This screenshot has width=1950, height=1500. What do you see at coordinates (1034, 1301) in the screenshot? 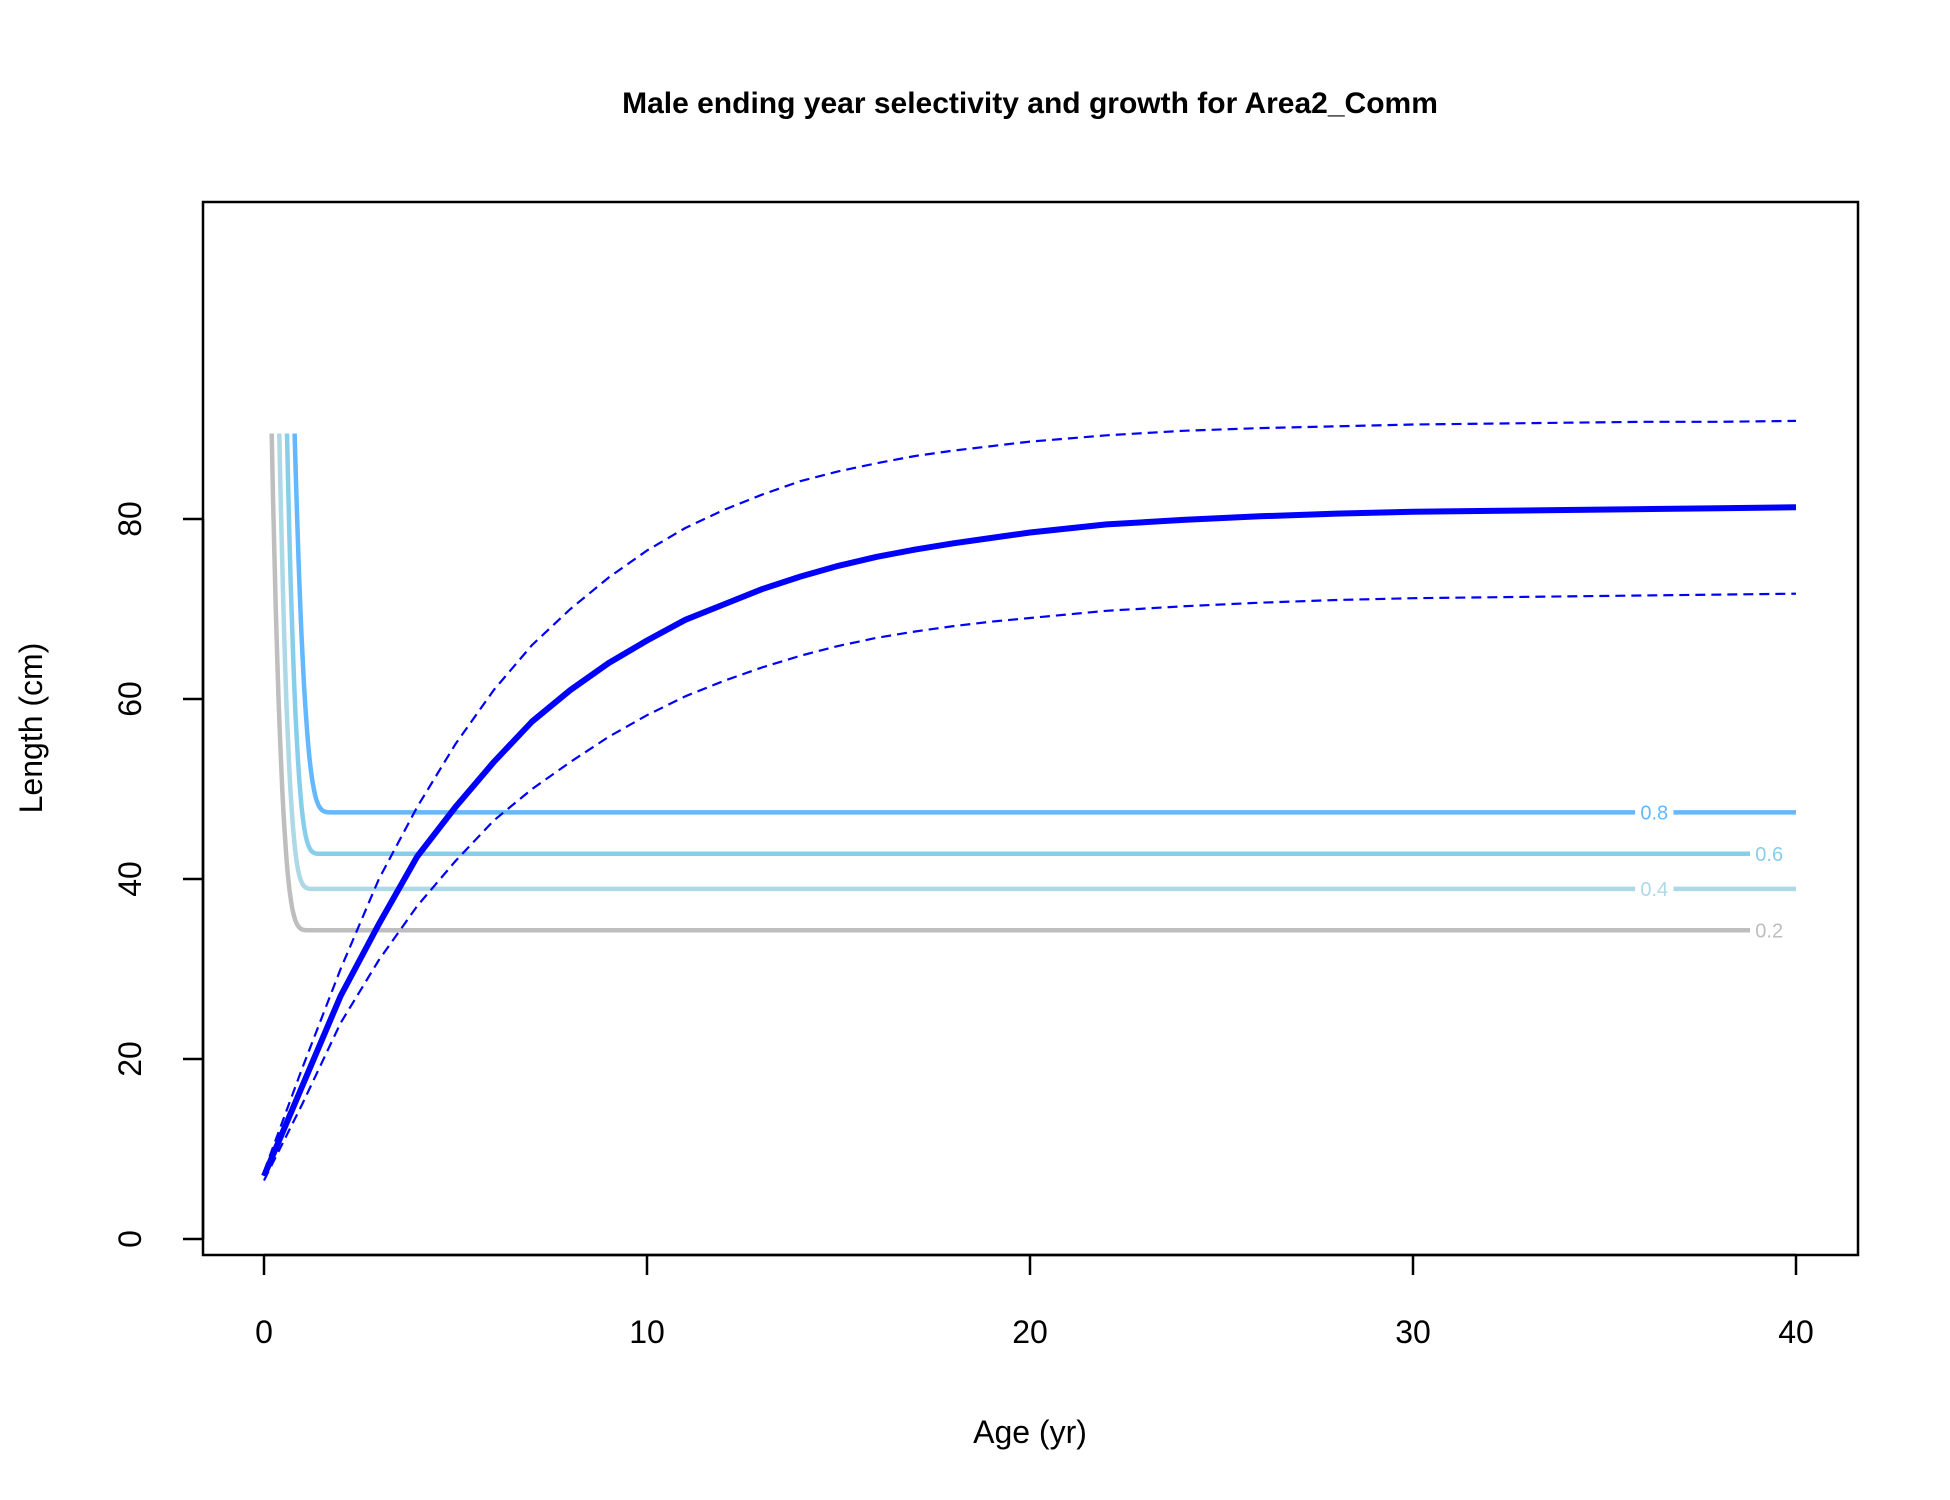
I see `x-axis: 0 10 20 30 40` at bounding box center [1034, 1301].